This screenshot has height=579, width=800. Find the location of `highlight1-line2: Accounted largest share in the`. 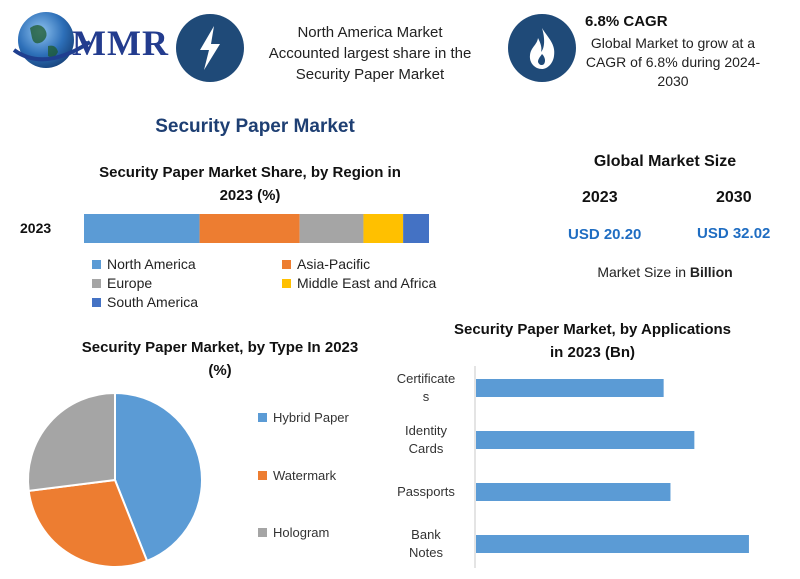

highlight1-line2: Accounted largest share in the is located at coordinates (370, 53).